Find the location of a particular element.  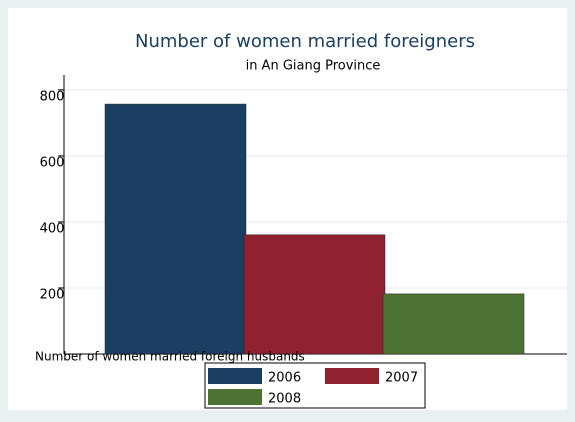

y-tick-label: 200 is located at coordinates (52, 294).